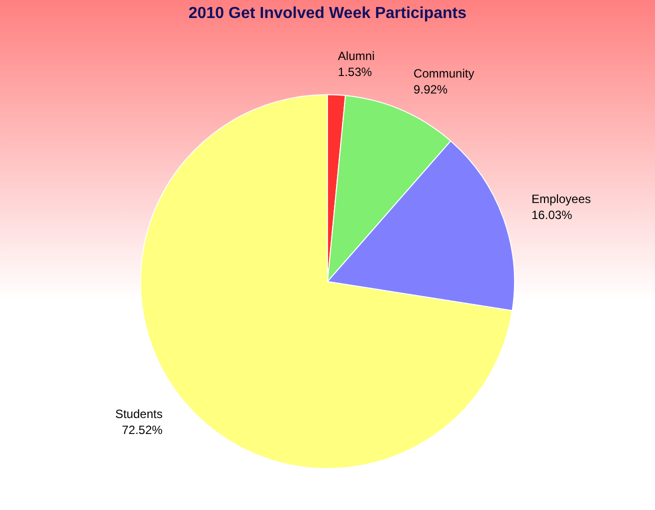 The height and width of the screenshot is (510, 655). What do you see at coordinates (552, 215) in the screenshot?
I see `data-label: 16.03%` at bounding box center [552, 215].